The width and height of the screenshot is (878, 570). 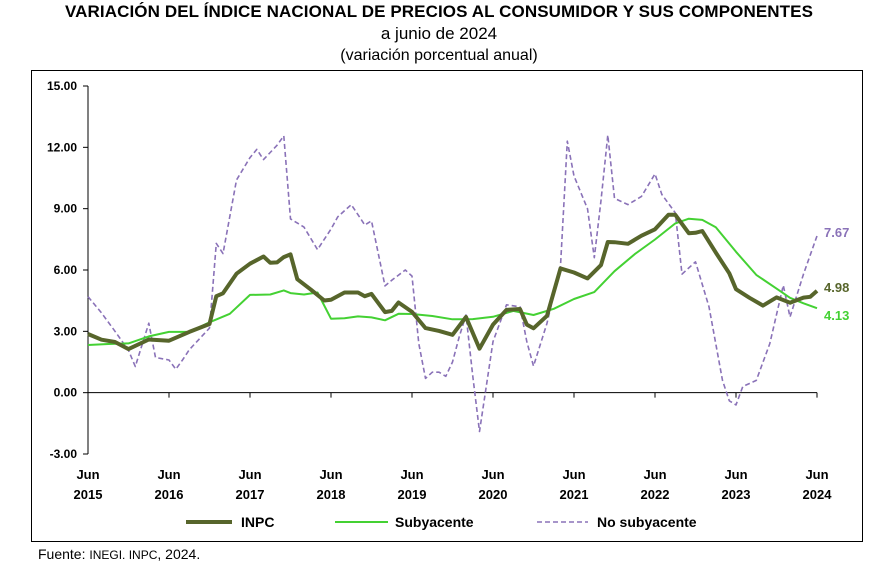 I want to click on chart-unit-note: (variación porcentual anual), so click(x=439, y=55).